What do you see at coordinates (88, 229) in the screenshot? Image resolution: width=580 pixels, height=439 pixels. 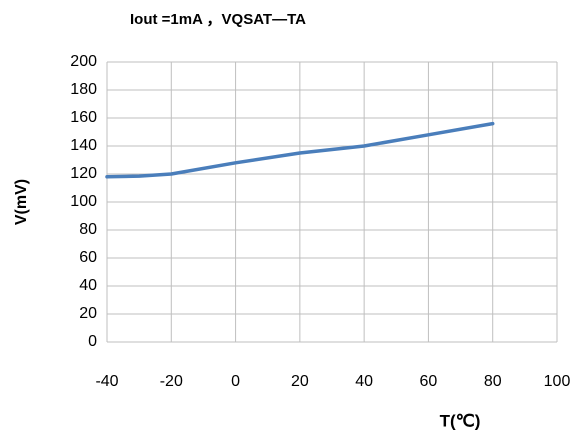 I see `y-tick-label: 80` at bounding box center [88, 229].